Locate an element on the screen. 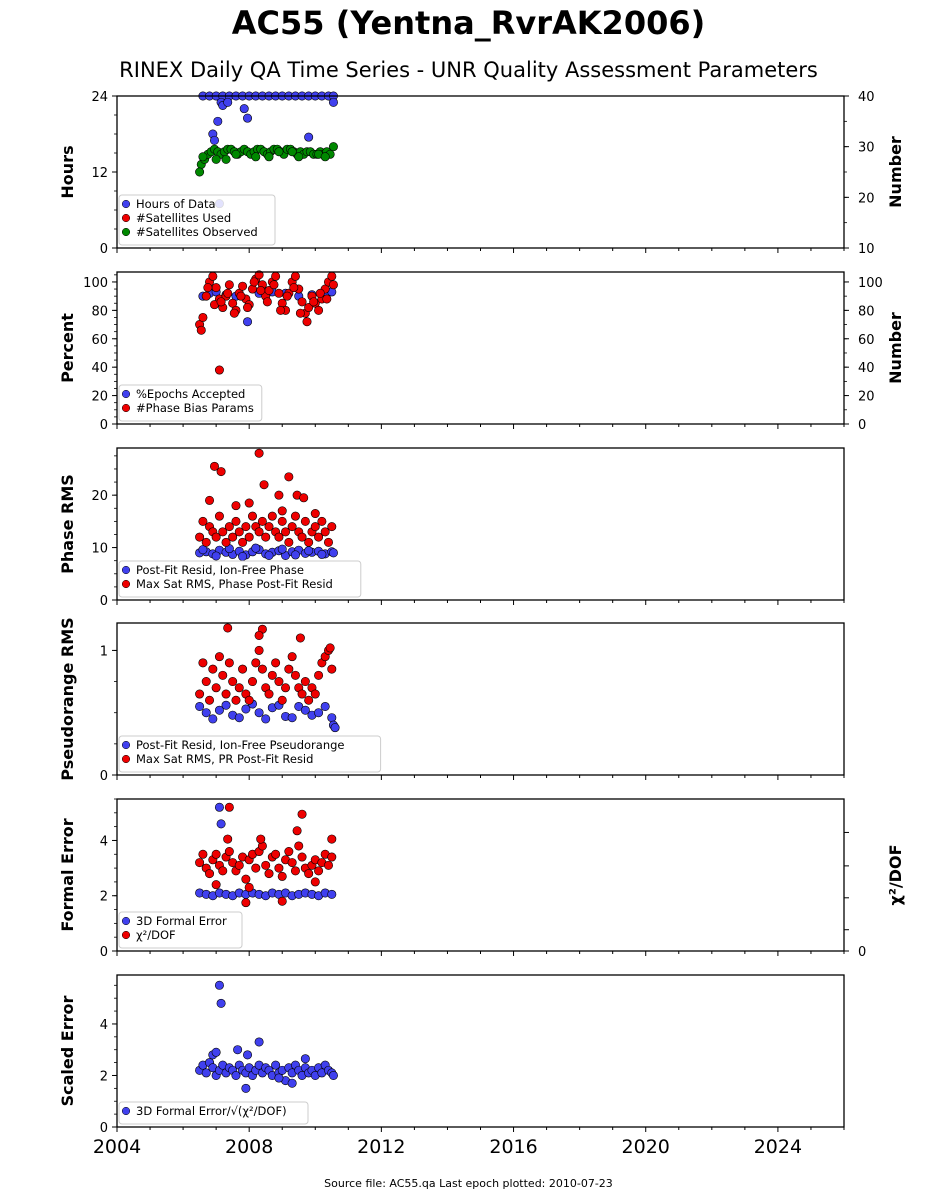 This screenshot has height=1200, width=937. y-tick-label: 12 is located at coordinates (99, 173).